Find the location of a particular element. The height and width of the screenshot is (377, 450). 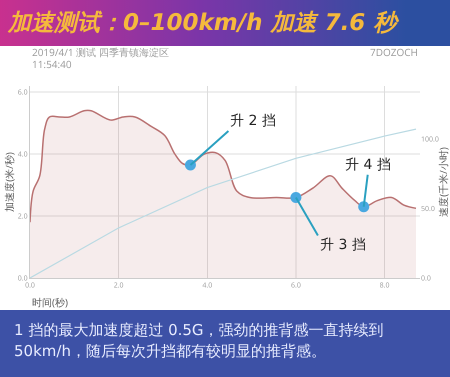

chart-title: 加速测试：0–100km/h 加速 7.6 秒 is located at coordinates (202, 23).